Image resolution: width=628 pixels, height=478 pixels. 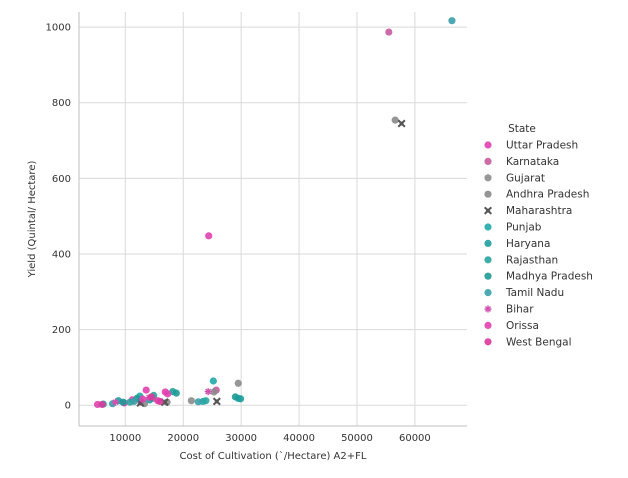 What do you see at coordinates (61, 330) in the screenshot?
I see `y-tick-label: 200` at bounding box center [61, 330].